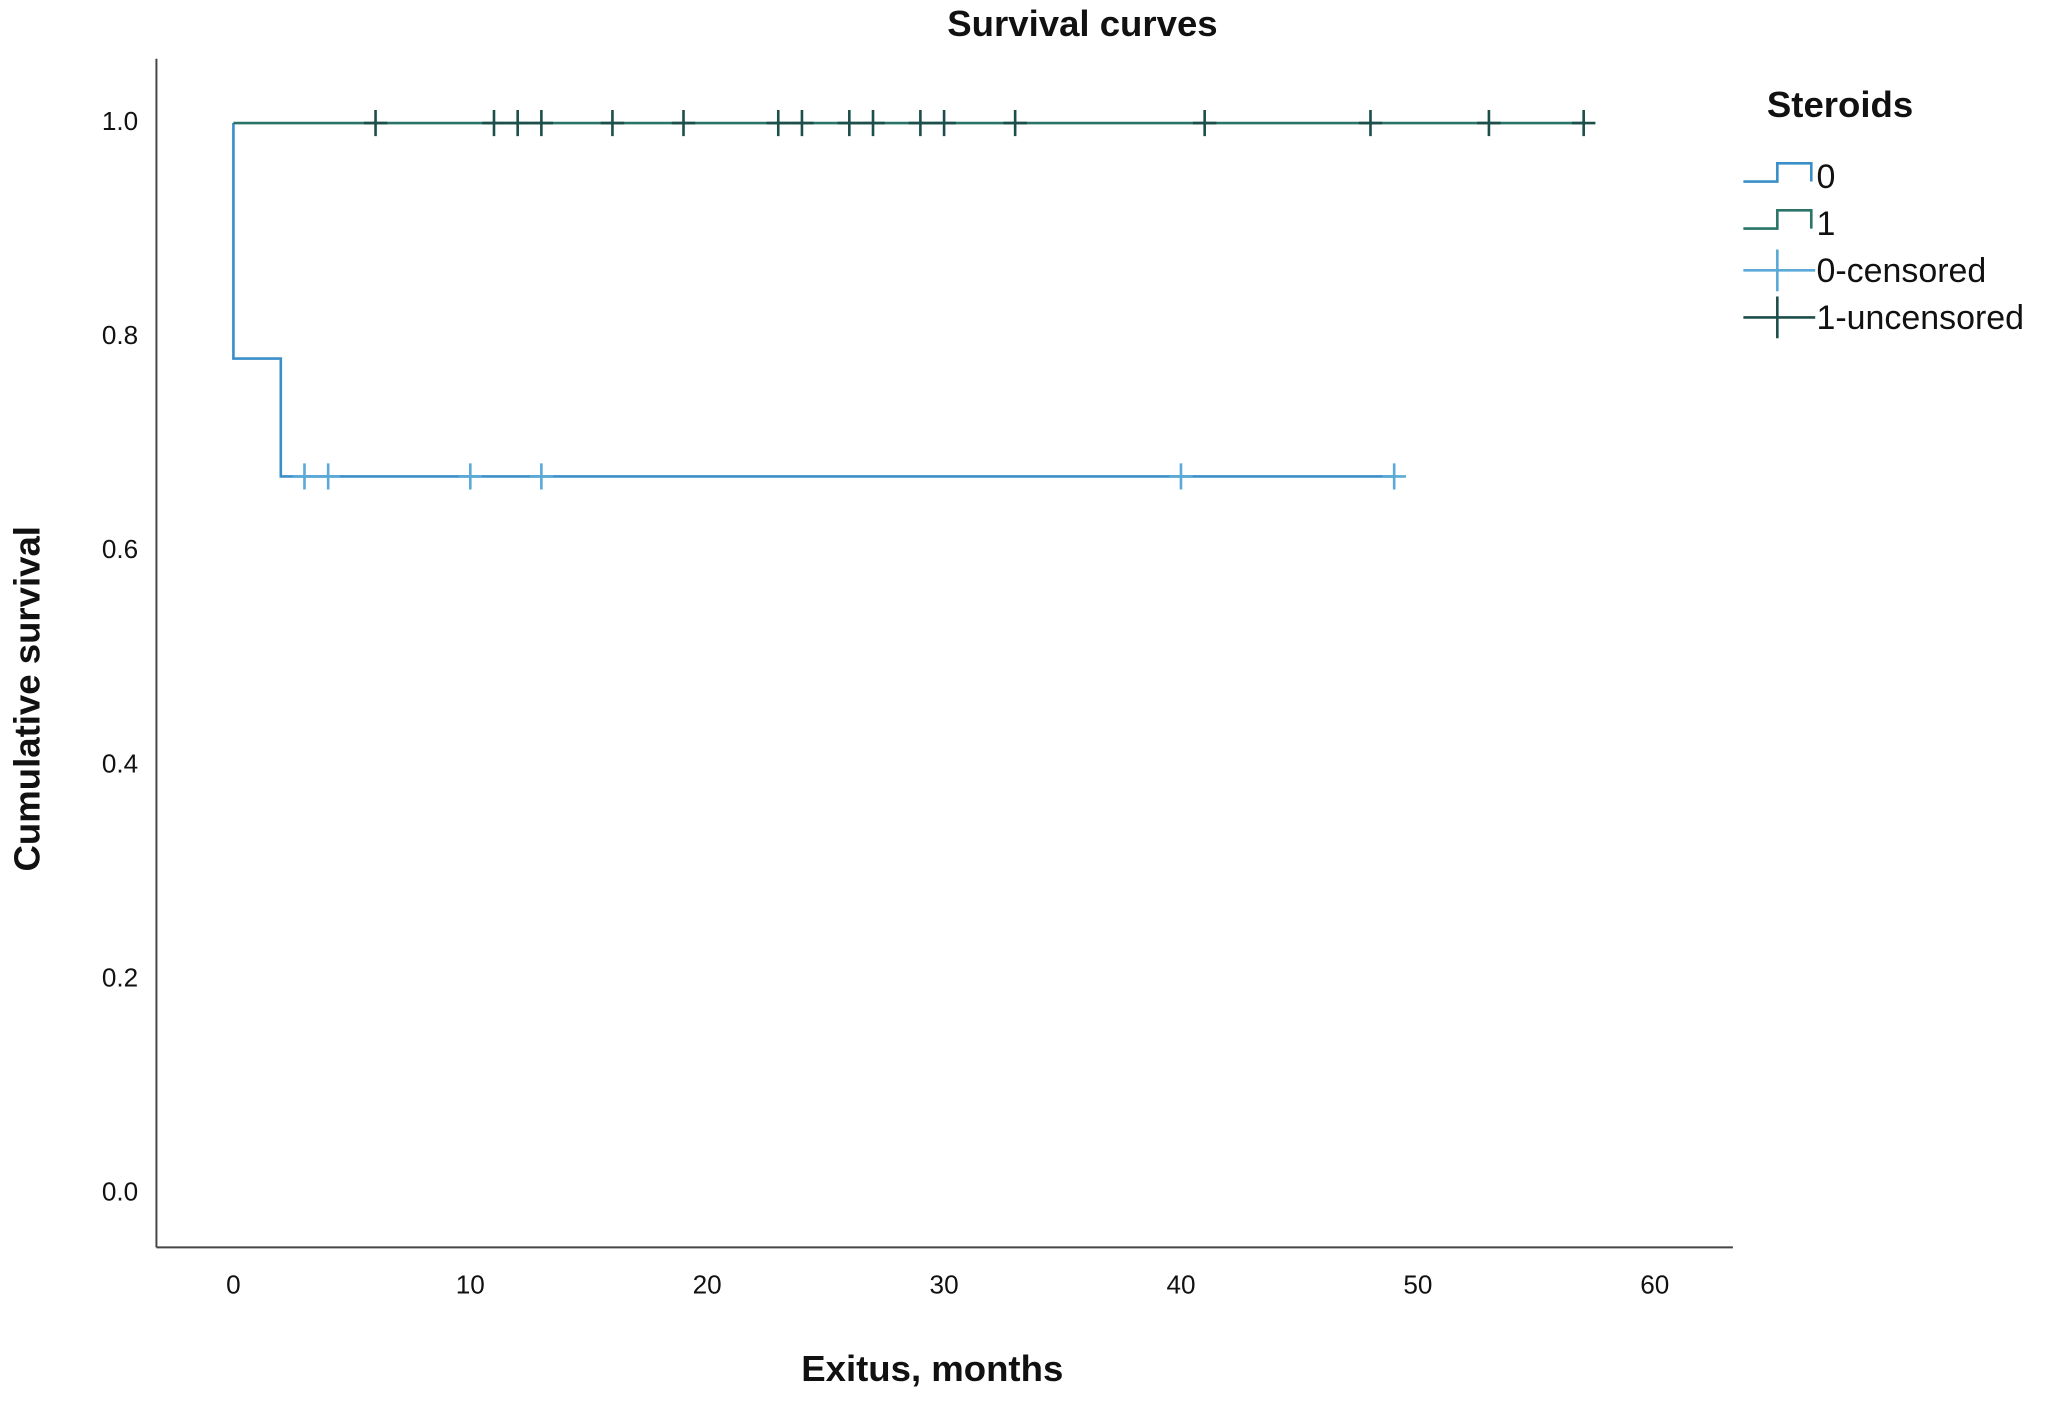 The height and width of the screenshot is (1408, 2050). I want to click on chart-title: Survival curves, so click(1082, 23).